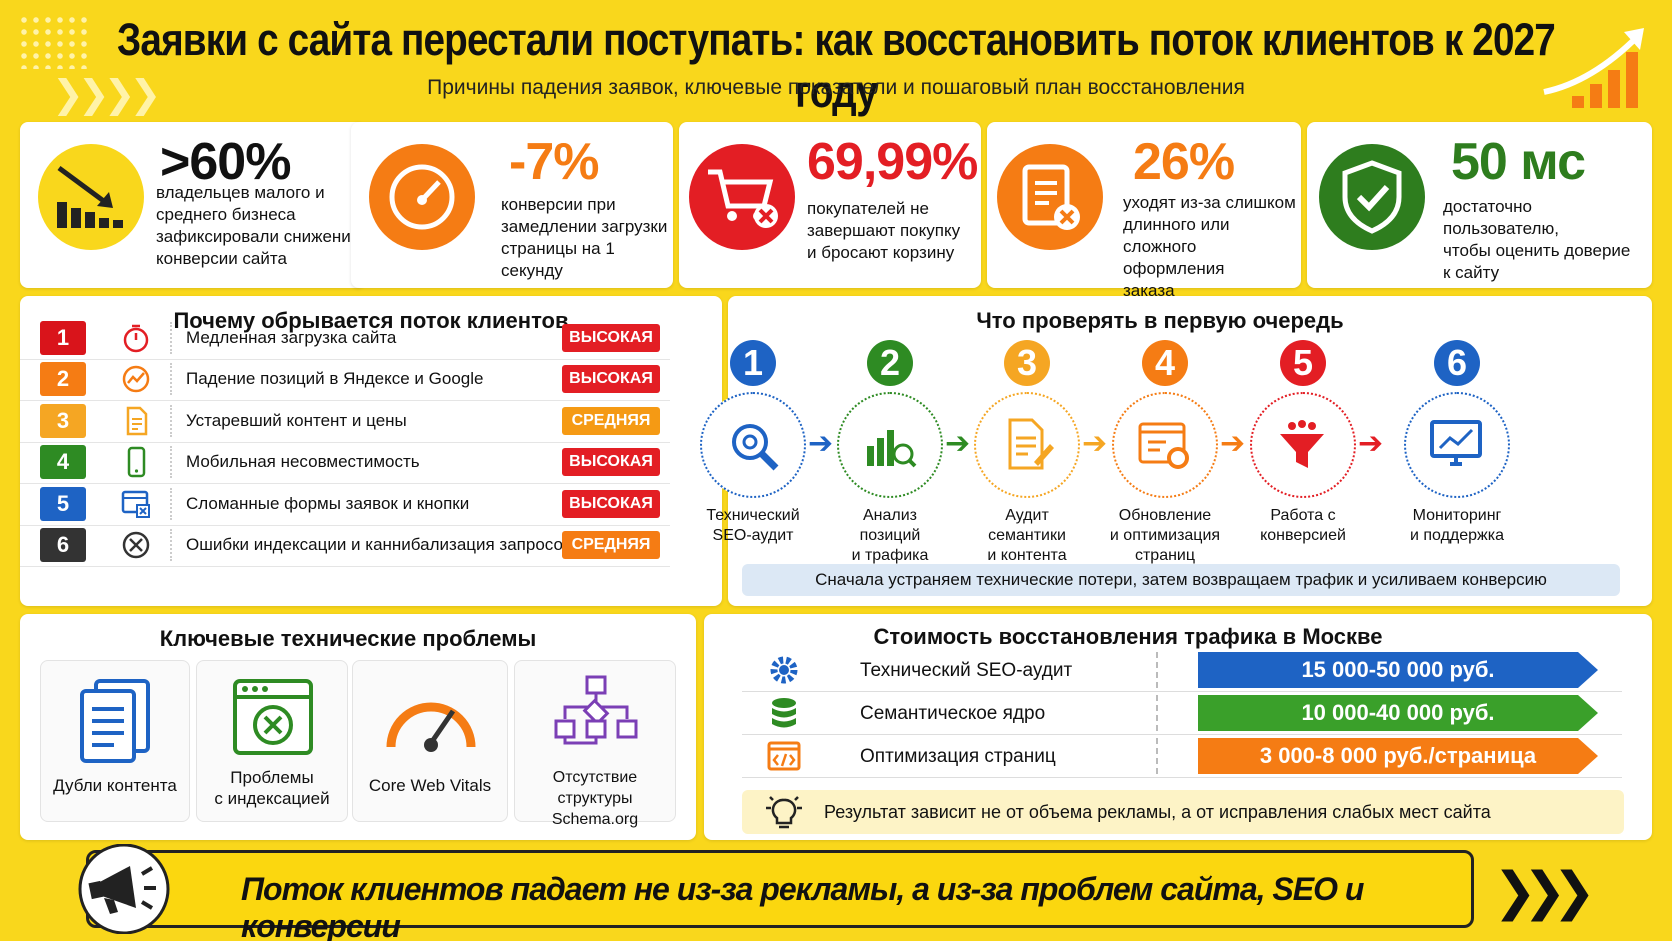 The image size is (1672, 941). Describe the element at coordinates (1544, 892) in the screenshot. I see `chevrons-right-icon: ❯❯❯` at that location.